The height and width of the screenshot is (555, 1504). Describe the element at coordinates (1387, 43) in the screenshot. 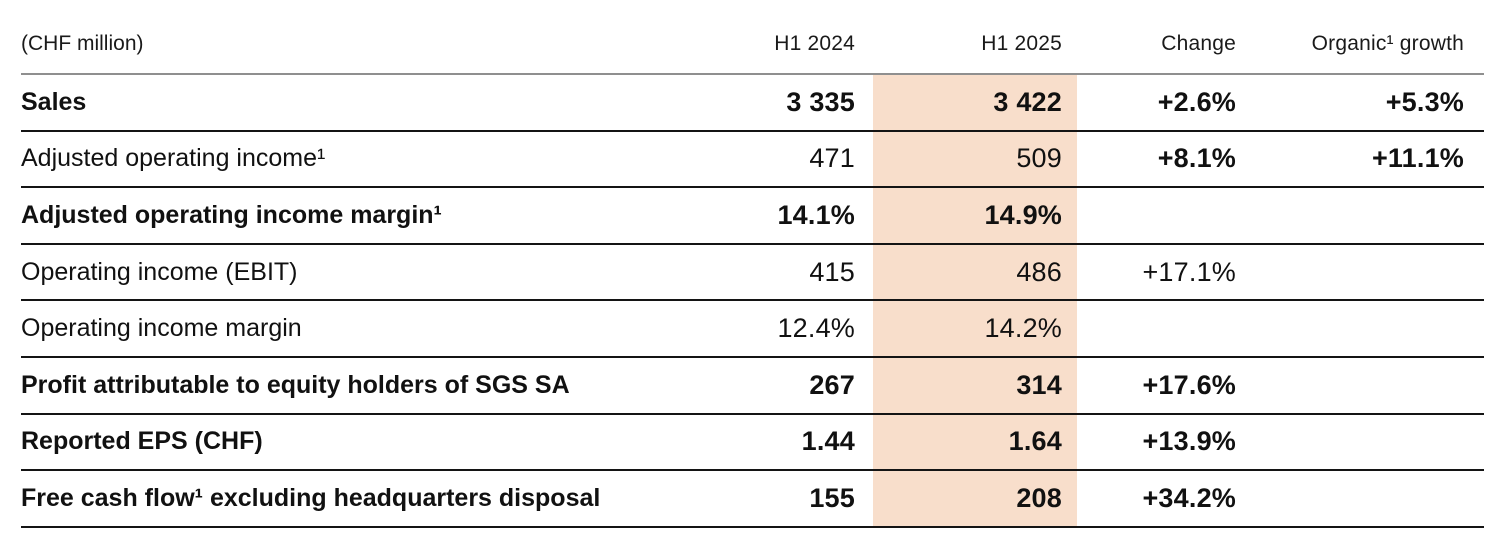

I see `column-header-organic-growth: Organic¹ growth` at that location.